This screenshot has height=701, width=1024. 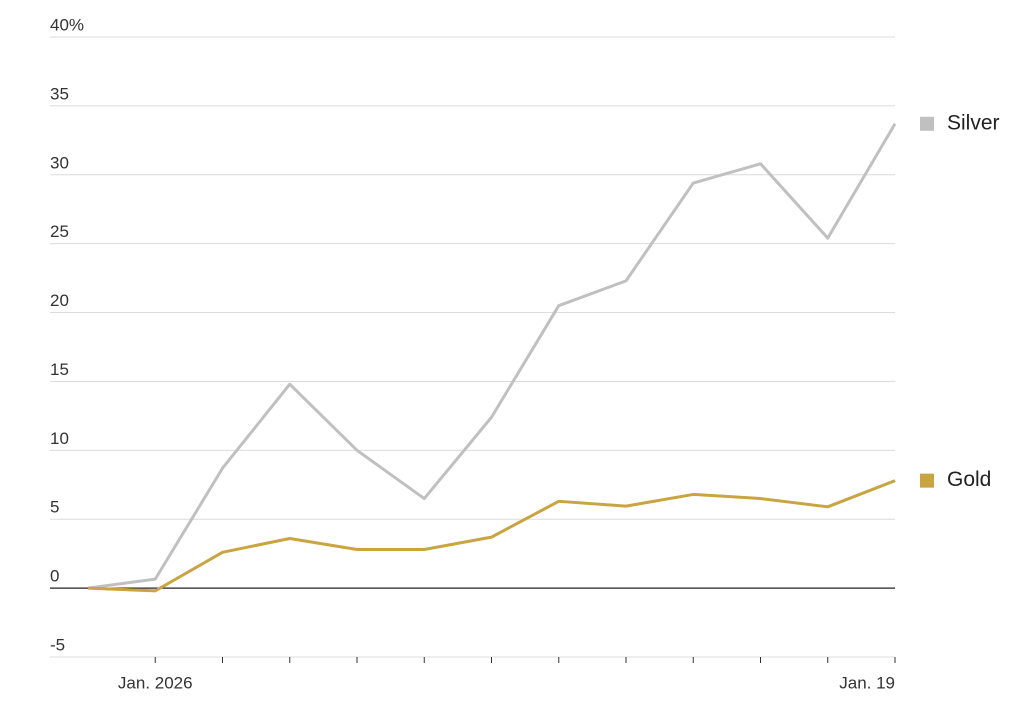 I want to click on legend-label: Gold, so click(x=969, y=479).